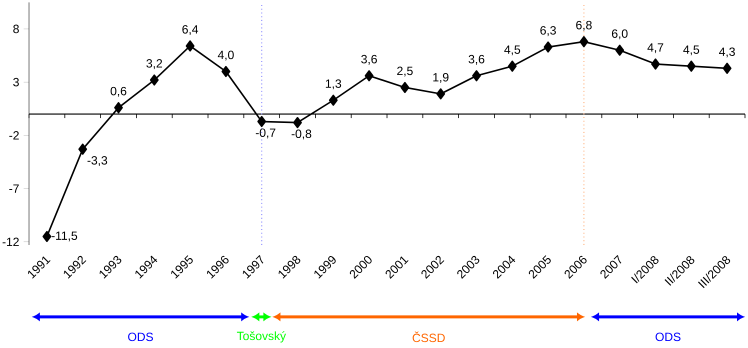 This screenshot has height=348, width=748. What do you see at coordinates (440, 78) in the screenshot?
I see `data-label: 1,9` at bounding box center [440, 78].